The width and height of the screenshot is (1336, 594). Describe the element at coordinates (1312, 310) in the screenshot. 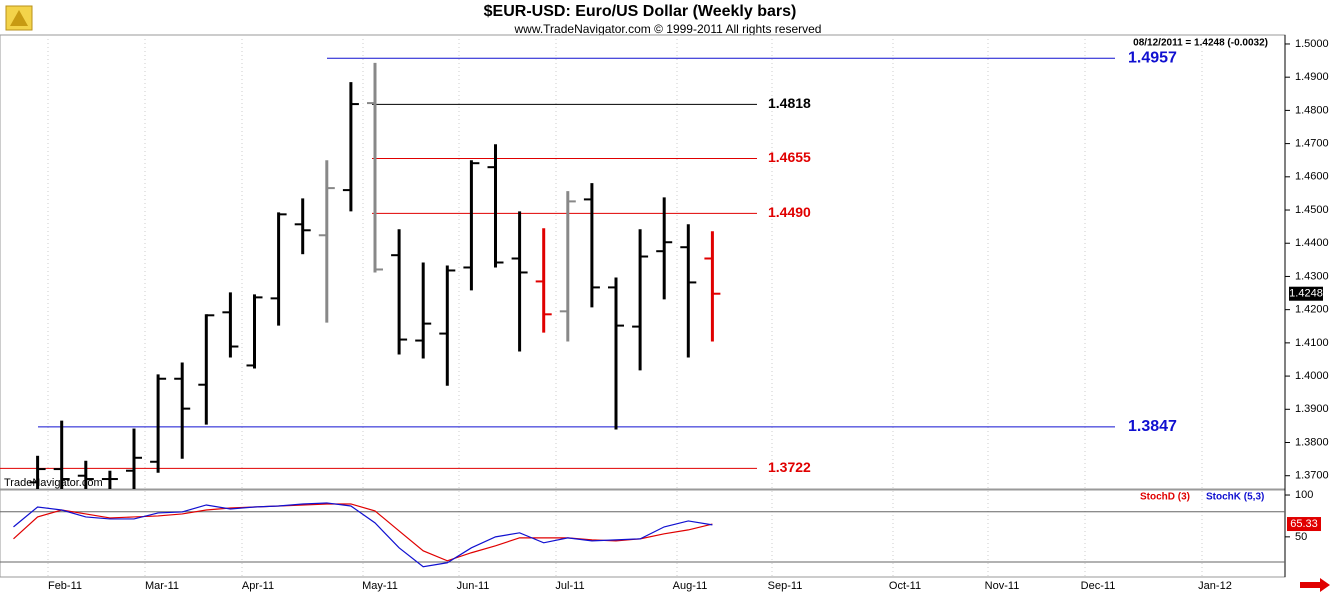

I see `y-tick-label: 1.4200` at that location.